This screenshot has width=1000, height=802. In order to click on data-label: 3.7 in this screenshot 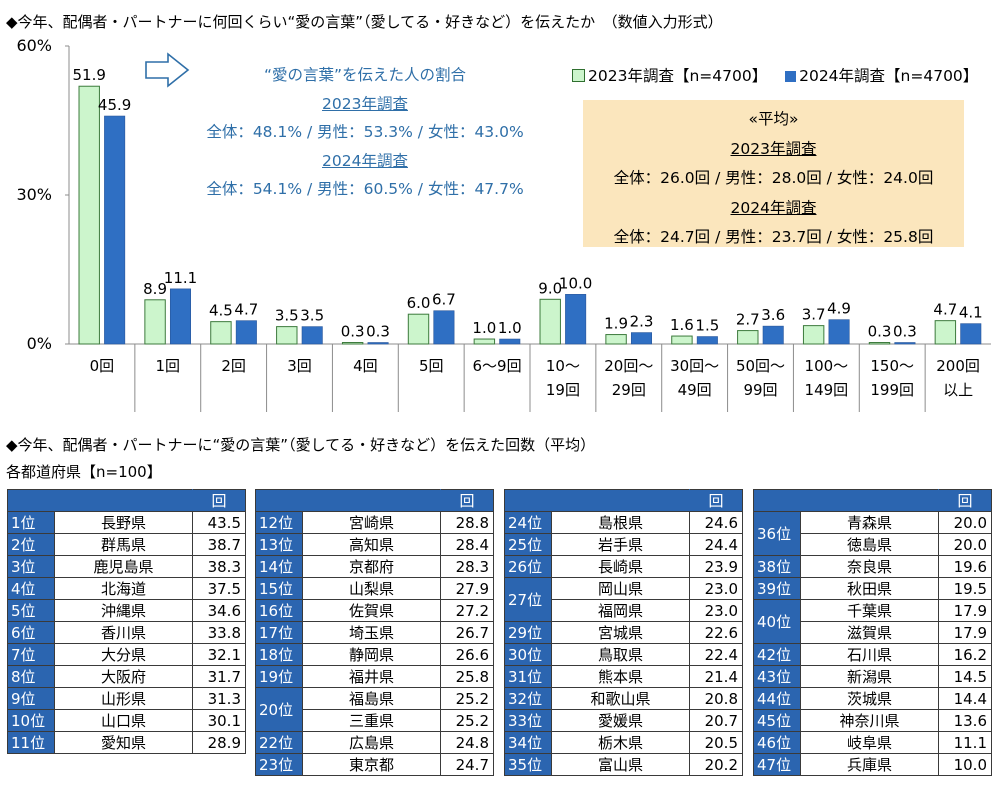, I will do `click(814, 315)`.